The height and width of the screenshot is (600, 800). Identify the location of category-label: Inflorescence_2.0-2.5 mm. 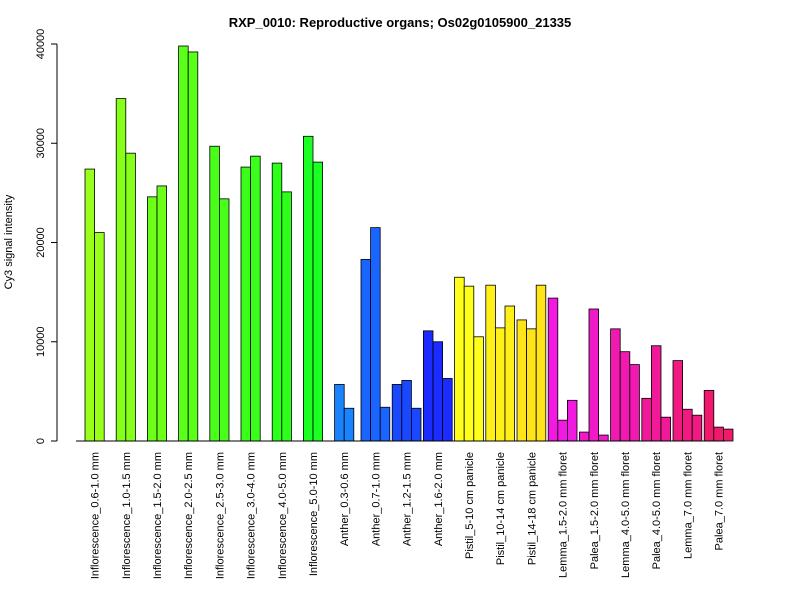
(189, 515).